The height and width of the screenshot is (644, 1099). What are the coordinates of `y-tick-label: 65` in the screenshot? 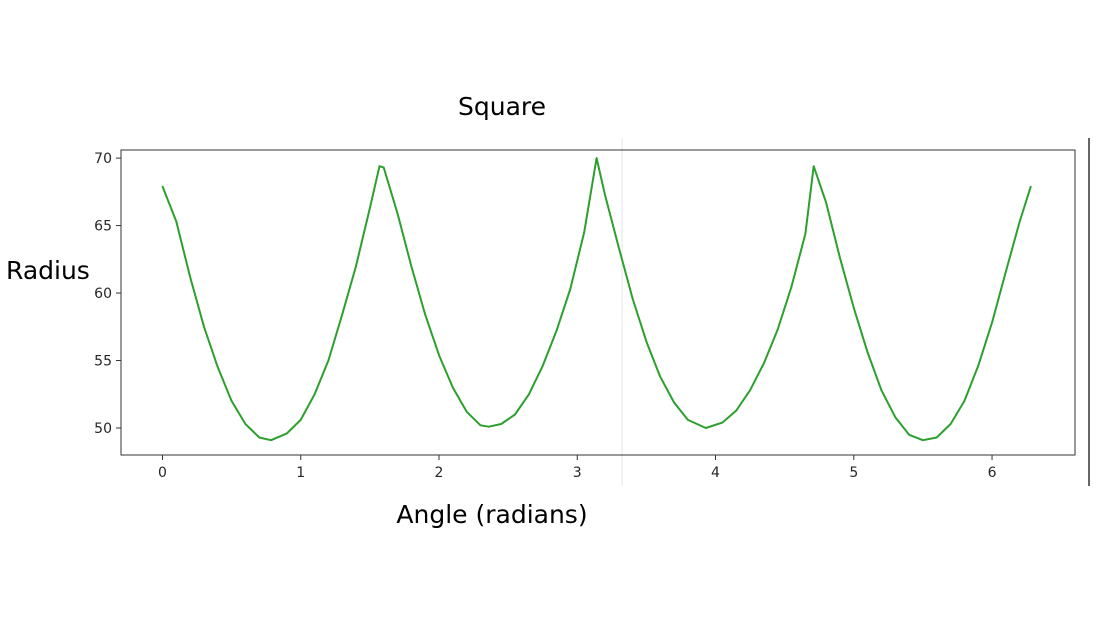 It's located at (103, 227).